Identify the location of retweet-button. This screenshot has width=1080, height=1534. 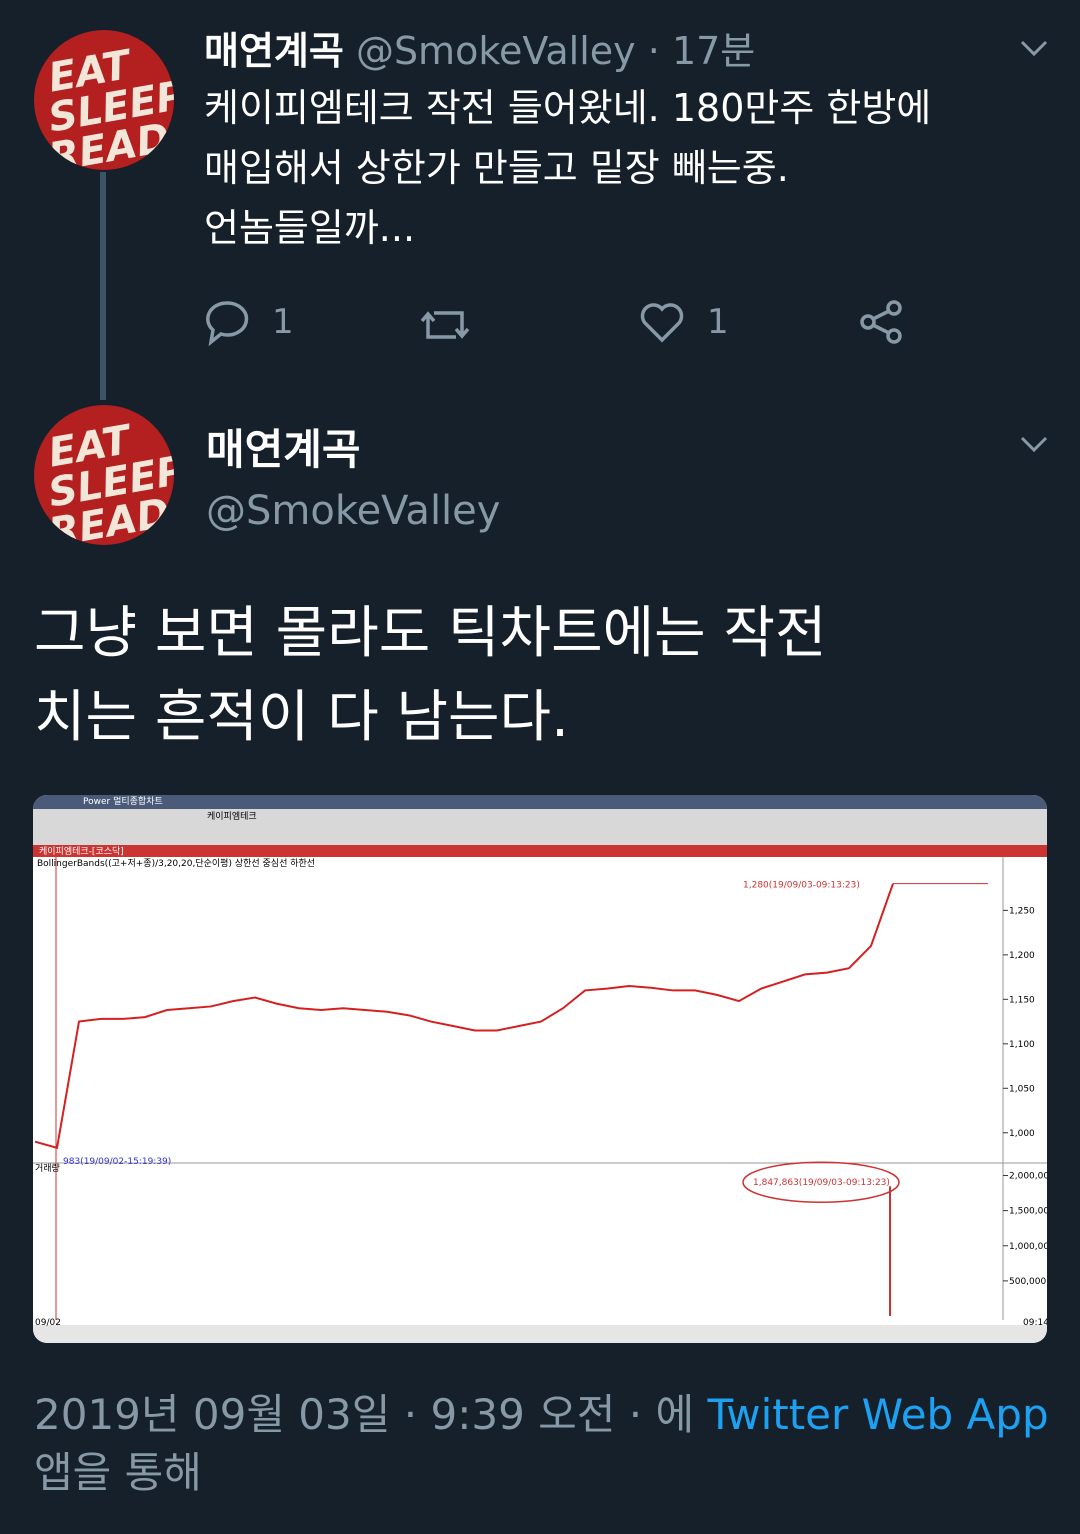
(445, 325).